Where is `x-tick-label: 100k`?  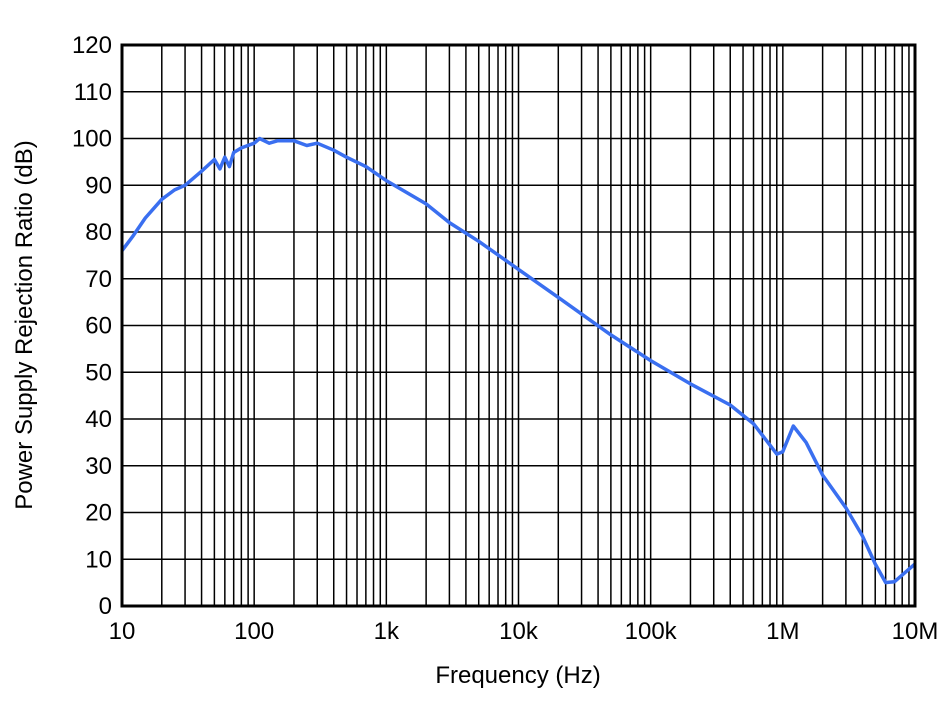 x-tick-label: 100k is located at coordinates (651, 631).